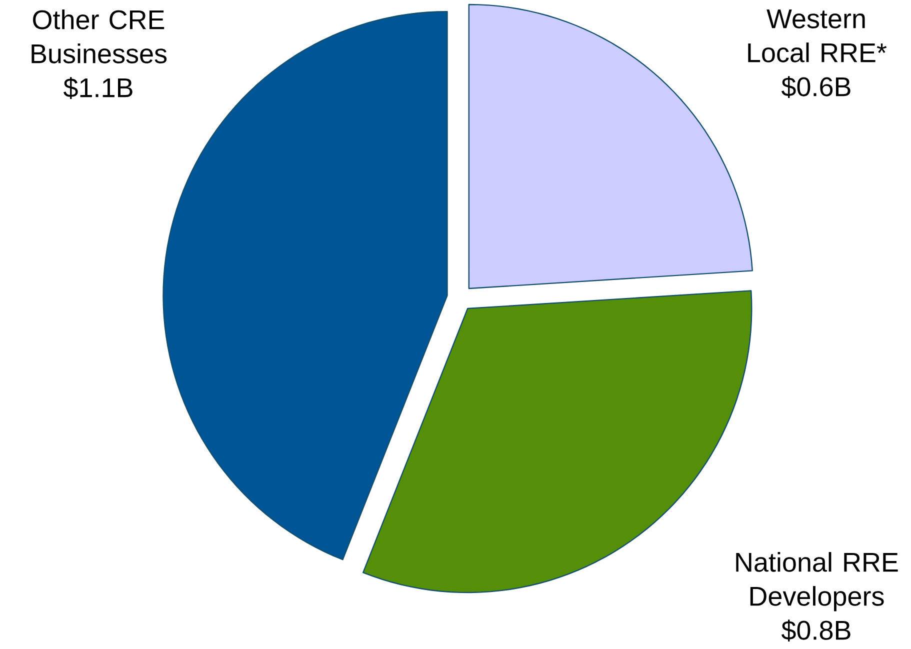  Describe the element at coordinates (98, 88) in the screenshot. I see `data-label: $1.1B` at that location.